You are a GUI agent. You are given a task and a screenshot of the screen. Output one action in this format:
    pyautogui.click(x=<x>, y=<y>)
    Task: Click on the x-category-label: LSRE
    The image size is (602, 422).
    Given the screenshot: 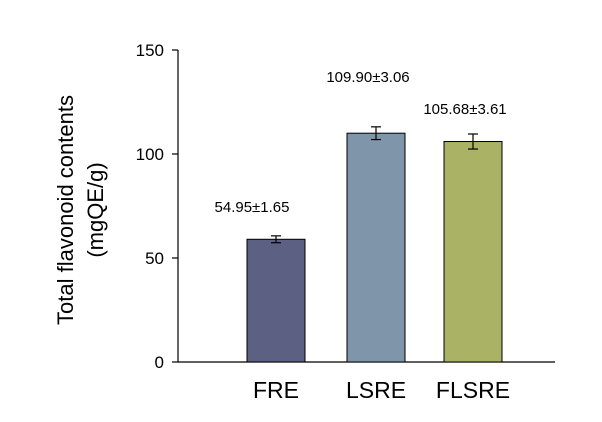 What is the action you would take?
    pyautogui.click(x=376, y=390)
    